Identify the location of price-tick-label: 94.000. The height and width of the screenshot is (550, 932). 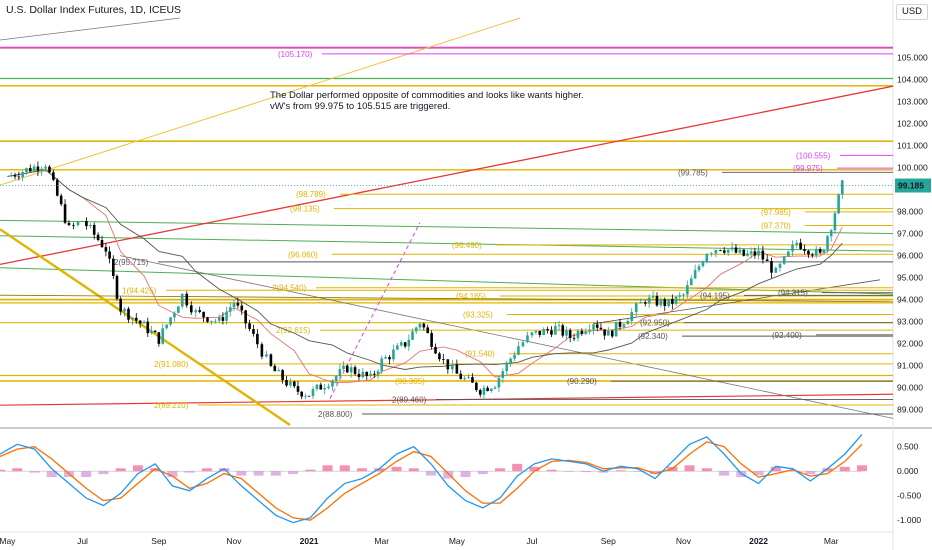
(910, 300).